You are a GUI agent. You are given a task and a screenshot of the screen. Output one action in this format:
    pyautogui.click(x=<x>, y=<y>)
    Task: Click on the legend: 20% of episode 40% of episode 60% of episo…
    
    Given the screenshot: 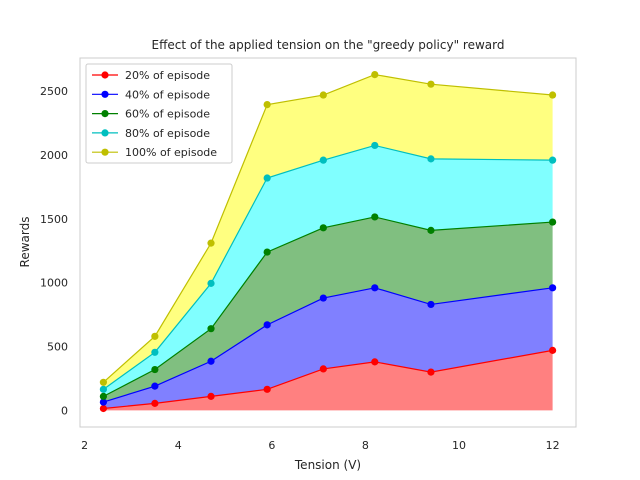 What is the action you would take?
    pyautogui.click(x=159, y=113)
    